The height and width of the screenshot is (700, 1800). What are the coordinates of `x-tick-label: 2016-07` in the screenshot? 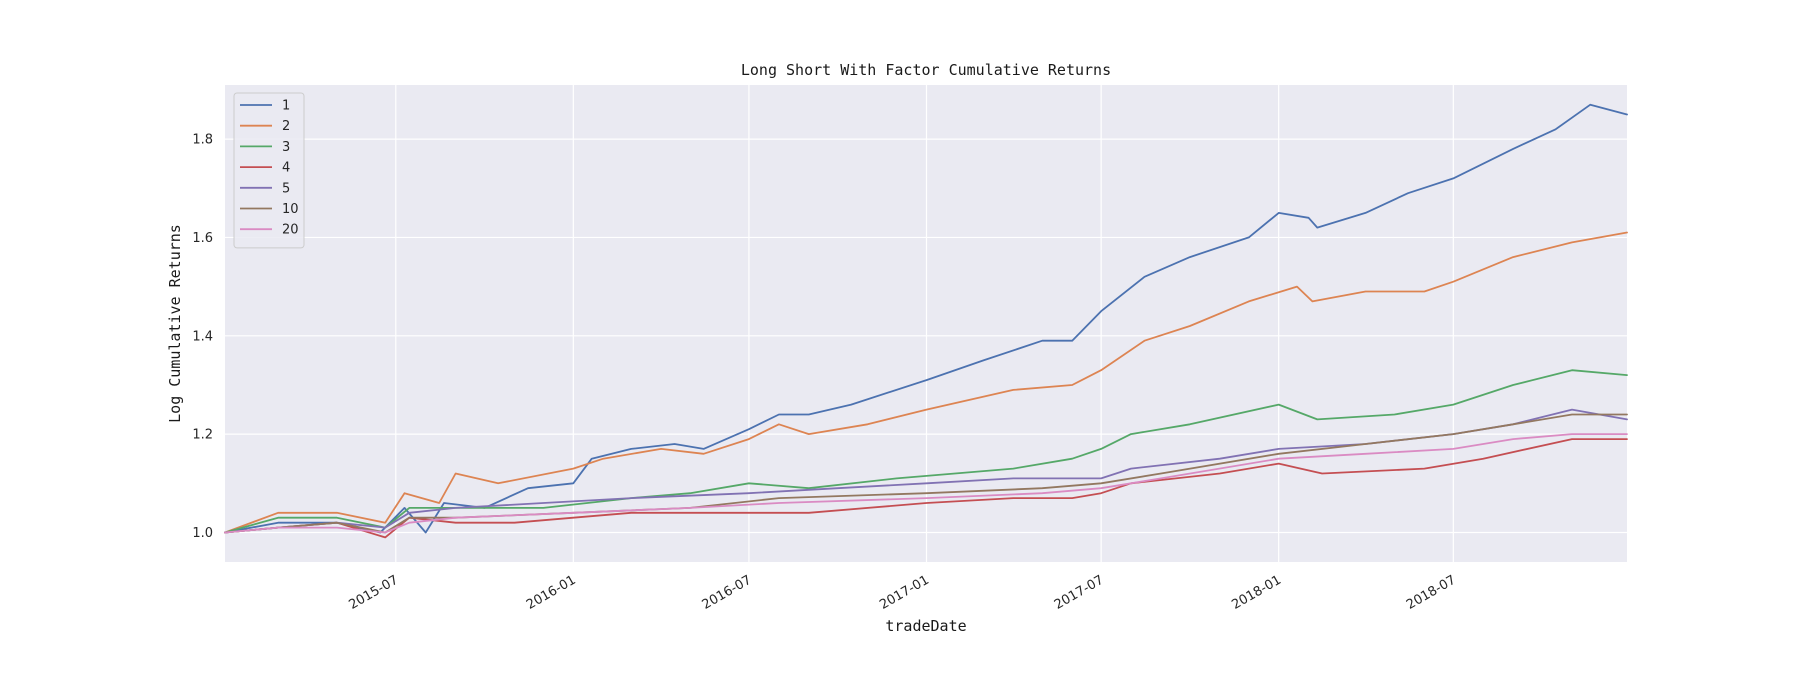 It's located at (727, 593).